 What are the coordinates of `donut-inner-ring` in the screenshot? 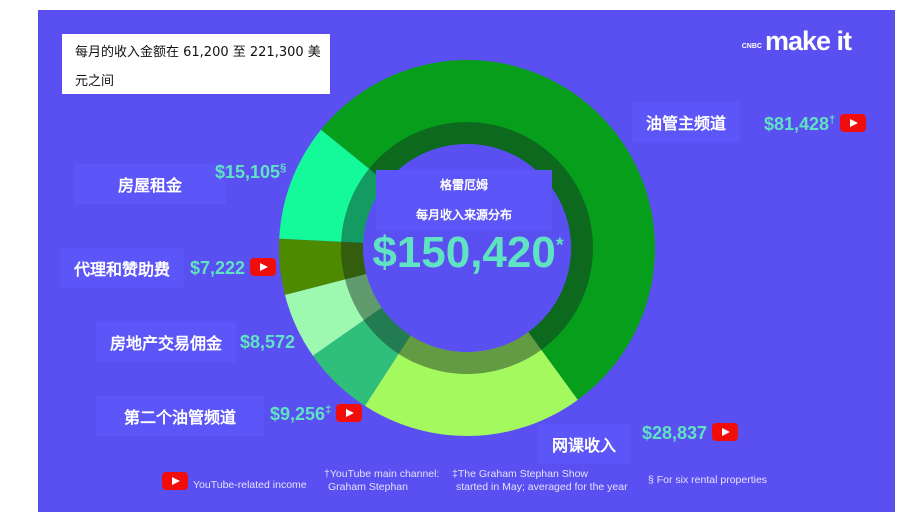 It's located at (467, 248).